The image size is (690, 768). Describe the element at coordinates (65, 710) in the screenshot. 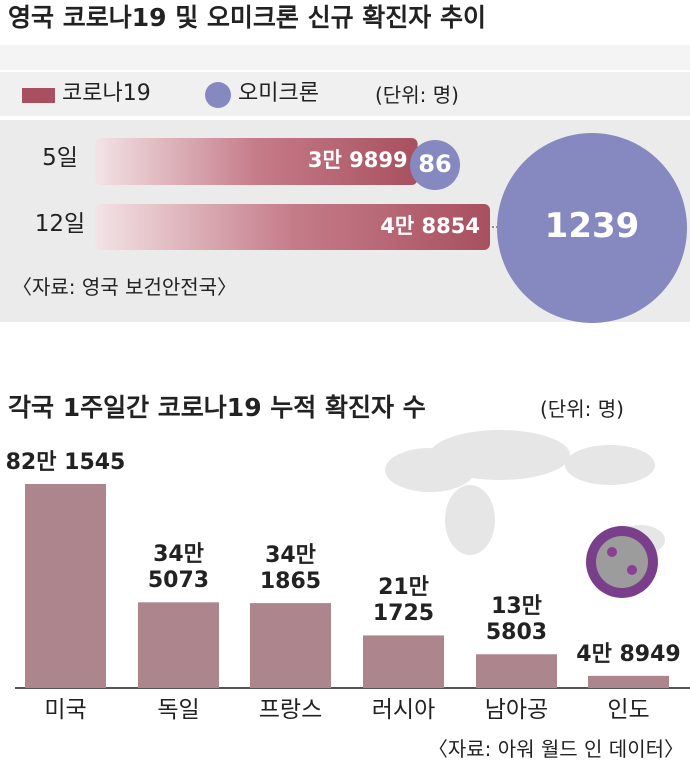

I see `x-tick-label: 미국` at that location.